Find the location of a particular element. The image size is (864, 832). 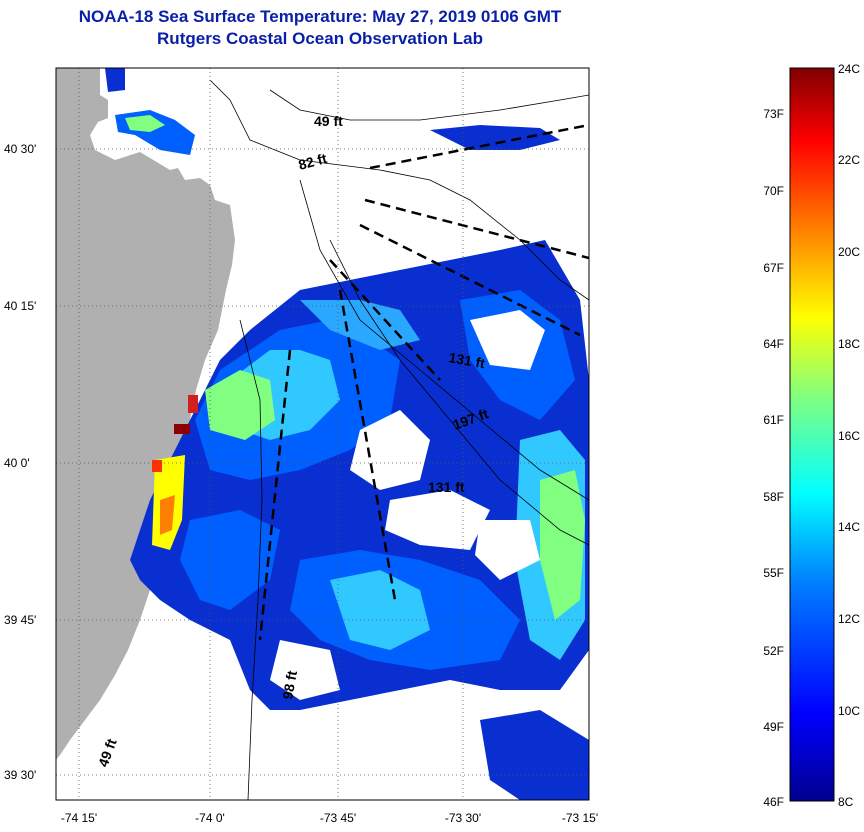

colorbar-f-label: 58F is located at coordinates (773, 497).